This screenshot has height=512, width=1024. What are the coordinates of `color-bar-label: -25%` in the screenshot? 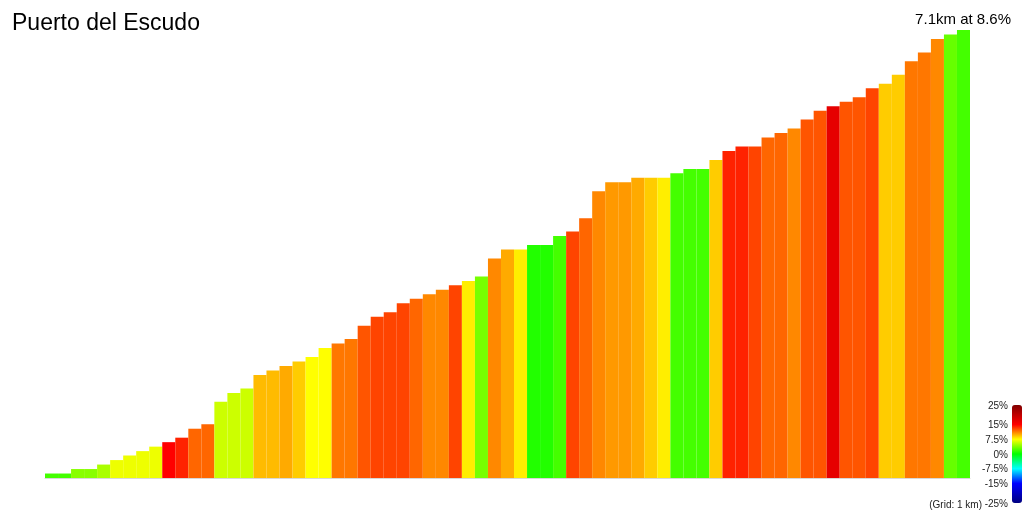 It's located at (996, 503).